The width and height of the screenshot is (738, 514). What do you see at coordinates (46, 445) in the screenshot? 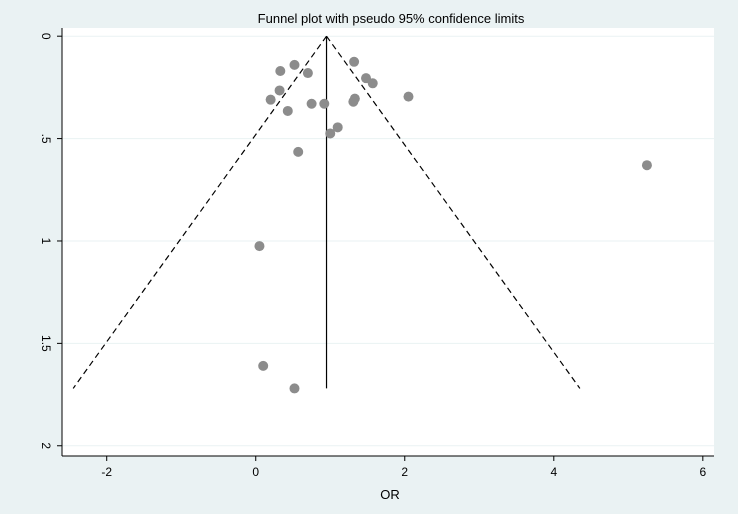
I see `y-tick-label: 2` at bounding box center [46, 445].